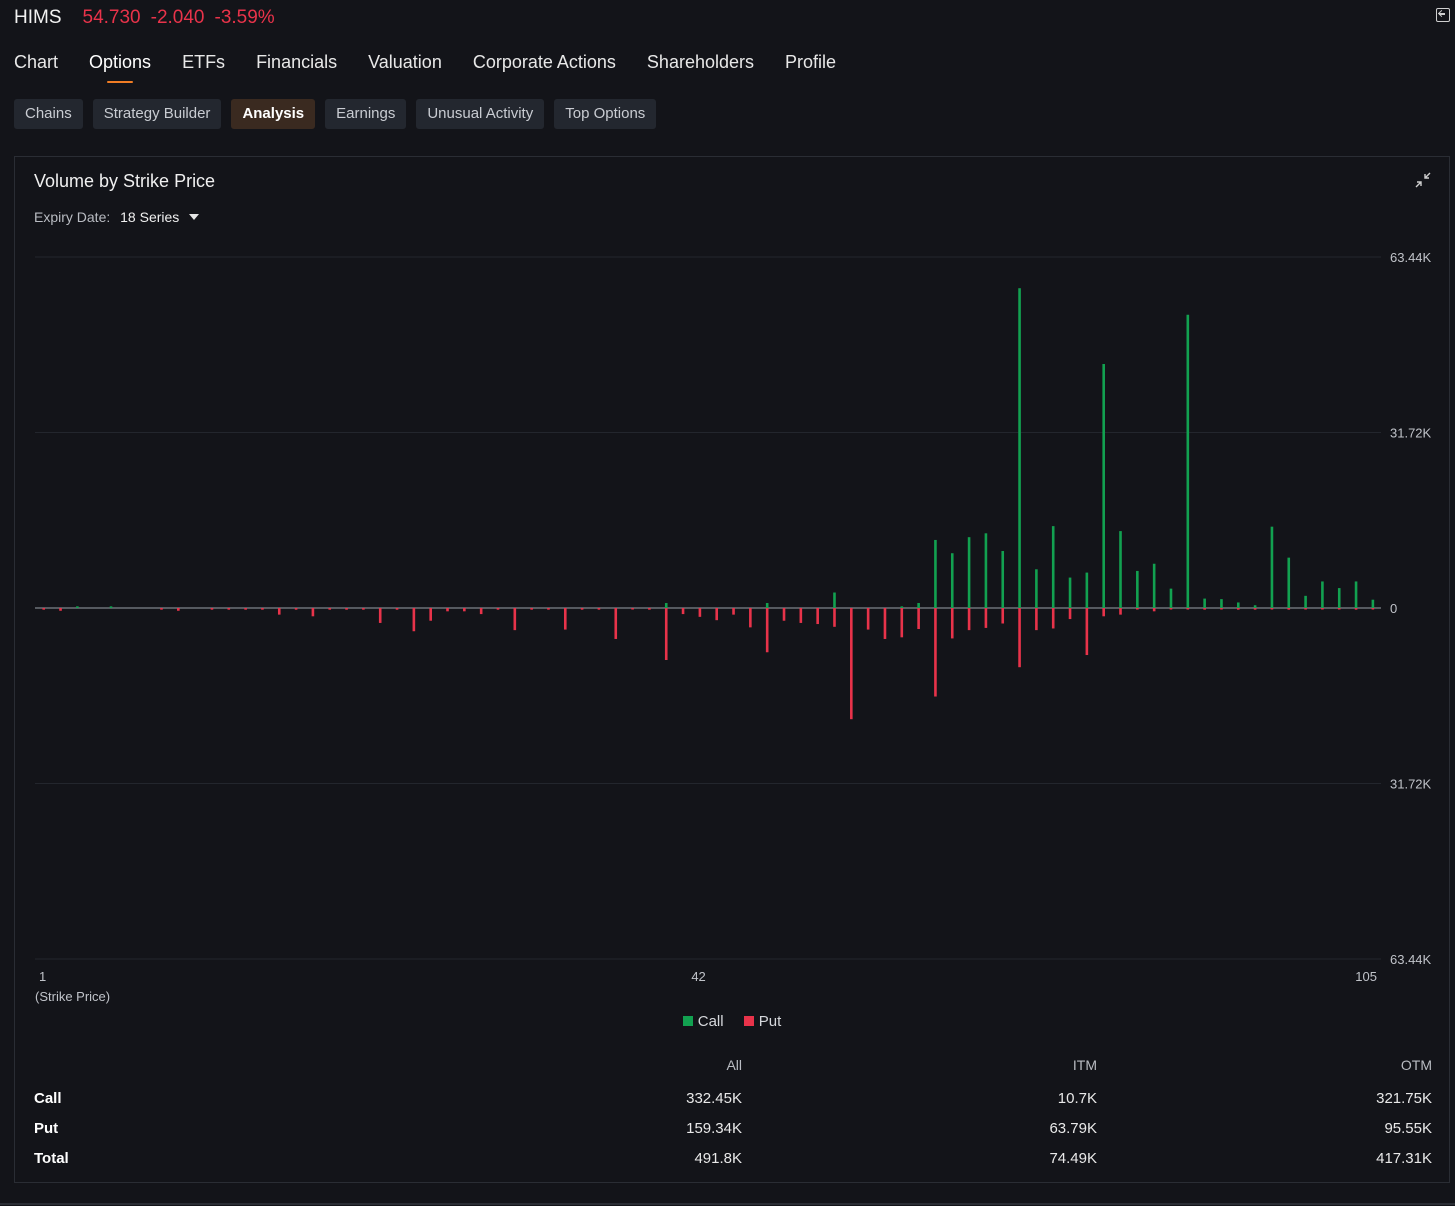 The height and width of the screenshot is (1206, 1455). What do you see at coordinates (38, 17) in the screenshot?
I see `ticker-symbol: HIMS` at bounding box center [38, 17].